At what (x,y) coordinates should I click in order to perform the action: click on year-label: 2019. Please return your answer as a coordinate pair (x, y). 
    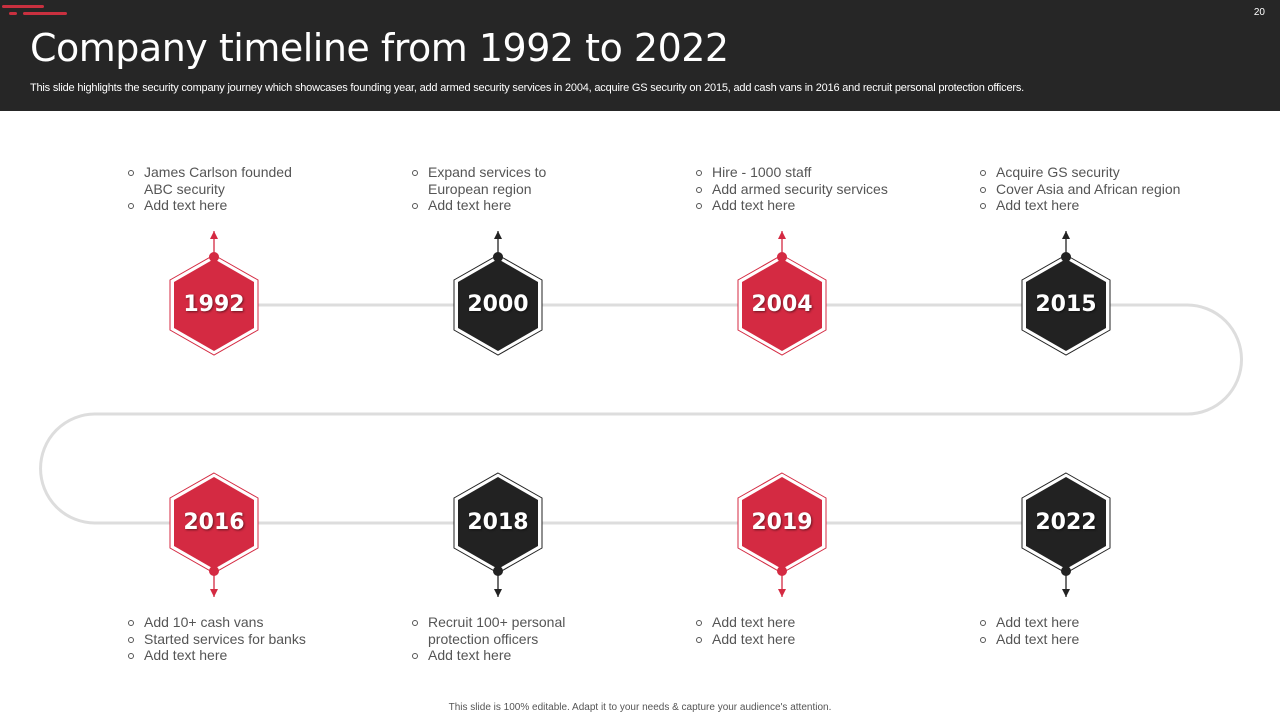
    Looking at the image, I should click on (782, 522).